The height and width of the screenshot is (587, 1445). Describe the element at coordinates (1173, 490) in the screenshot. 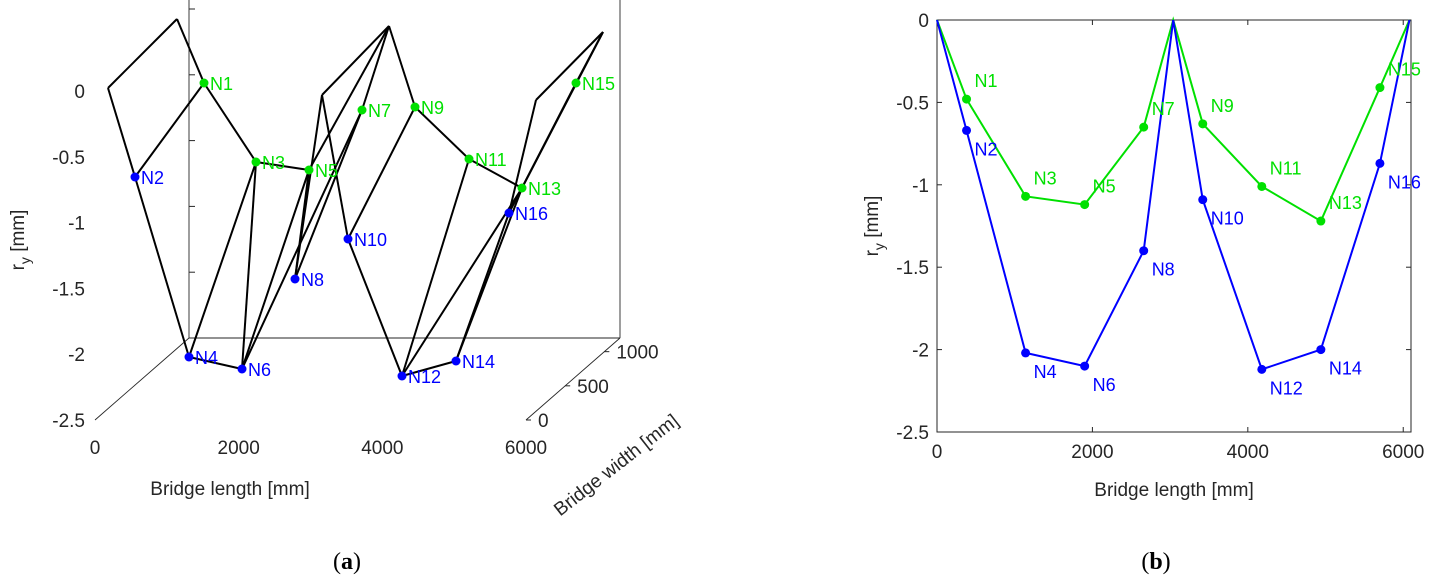

I see `panel-b-xlabel: Bridge length [mm]` at that location.